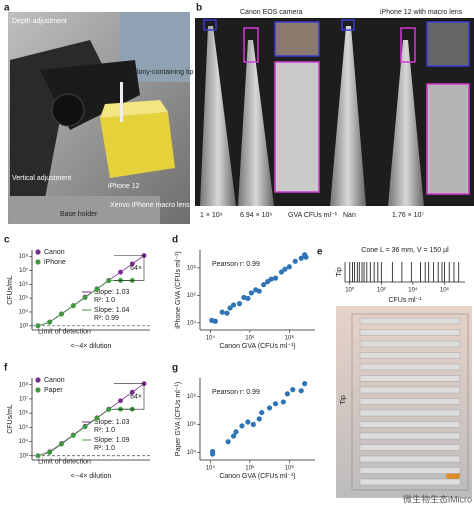 The width and height of the screenshot is (474, 511). What do you see at coordinates (85, 432) in the screenshot?
I see `series-line` at bounding box center [85, 432].